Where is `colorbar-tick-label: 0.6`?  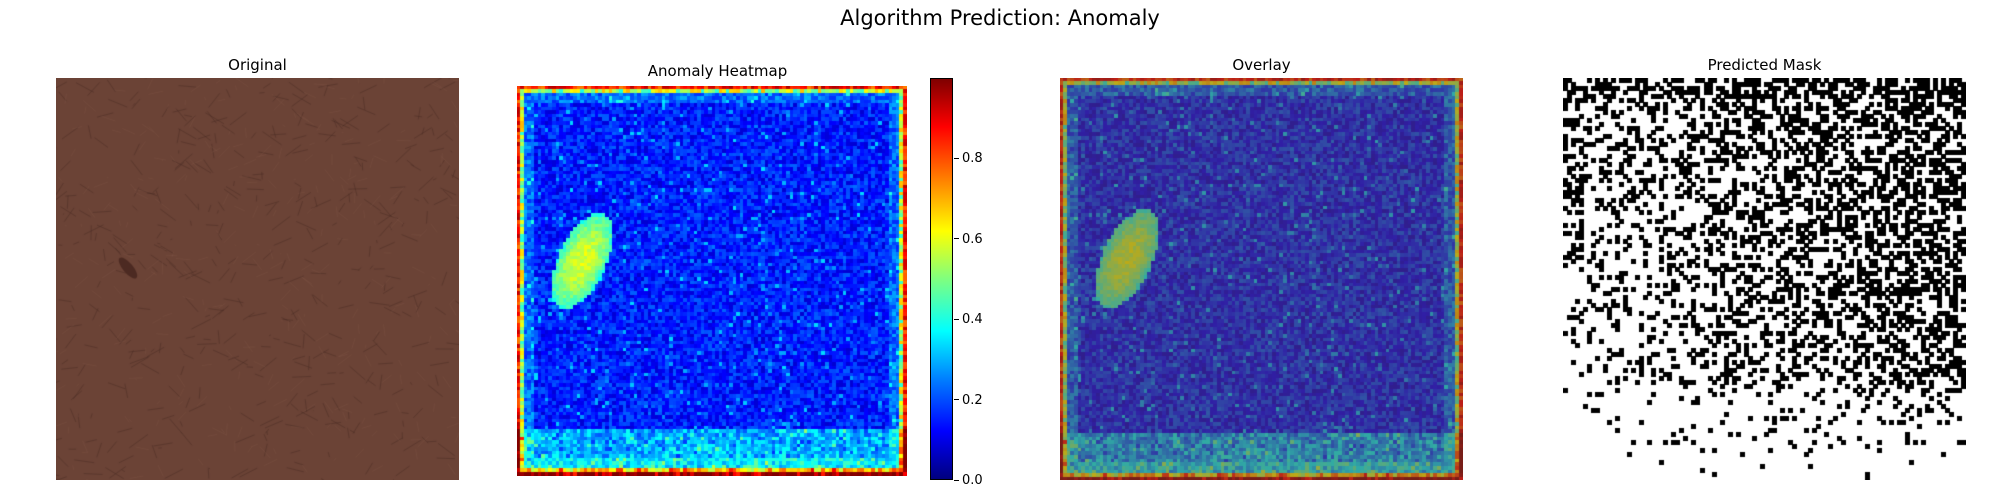
colorbar-tick-label: 0.6 is located at coordinates (972, 239).